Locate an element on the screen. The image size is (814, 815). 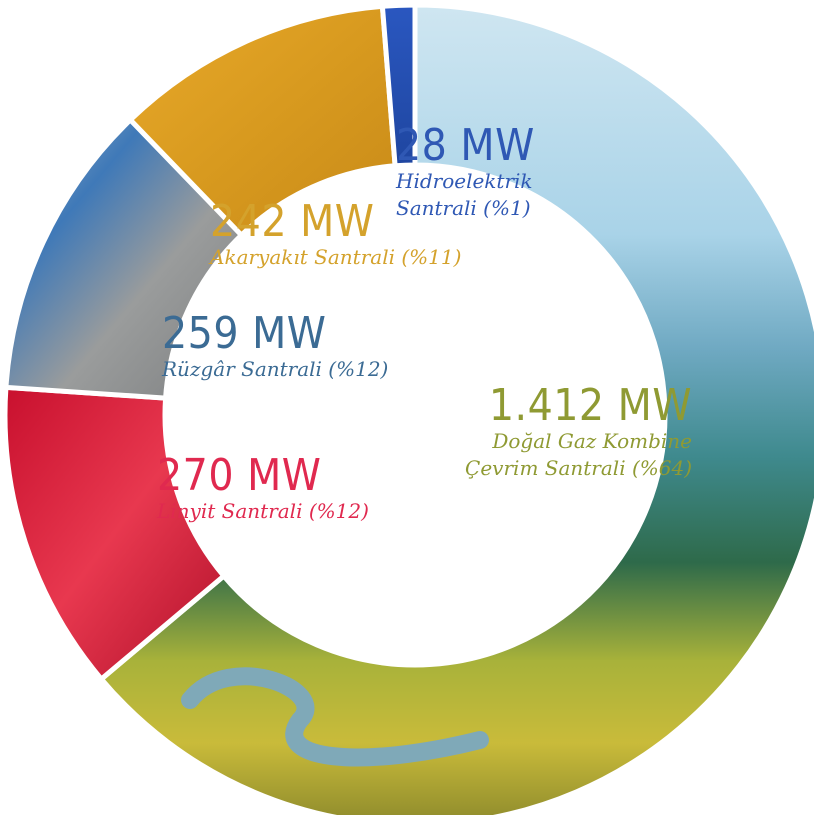
name-lignite: Linyit Santrali (%12) is located at coordinates (263, 511).